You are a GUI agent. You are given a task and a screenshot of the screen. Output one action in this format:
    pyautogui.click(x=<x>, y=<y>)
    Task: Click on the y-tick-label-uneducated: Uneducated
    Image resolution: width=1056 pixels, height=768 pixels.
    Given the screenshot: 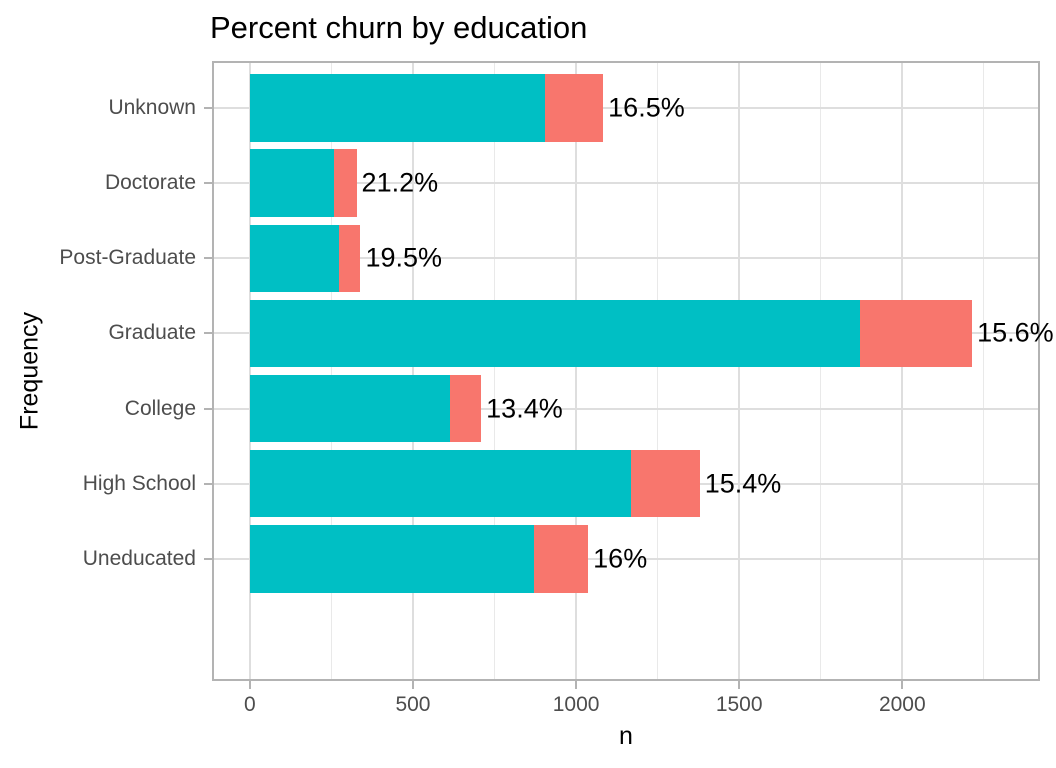 What is the action you would take?
    pyautogui.click(x=139, y=558)
    